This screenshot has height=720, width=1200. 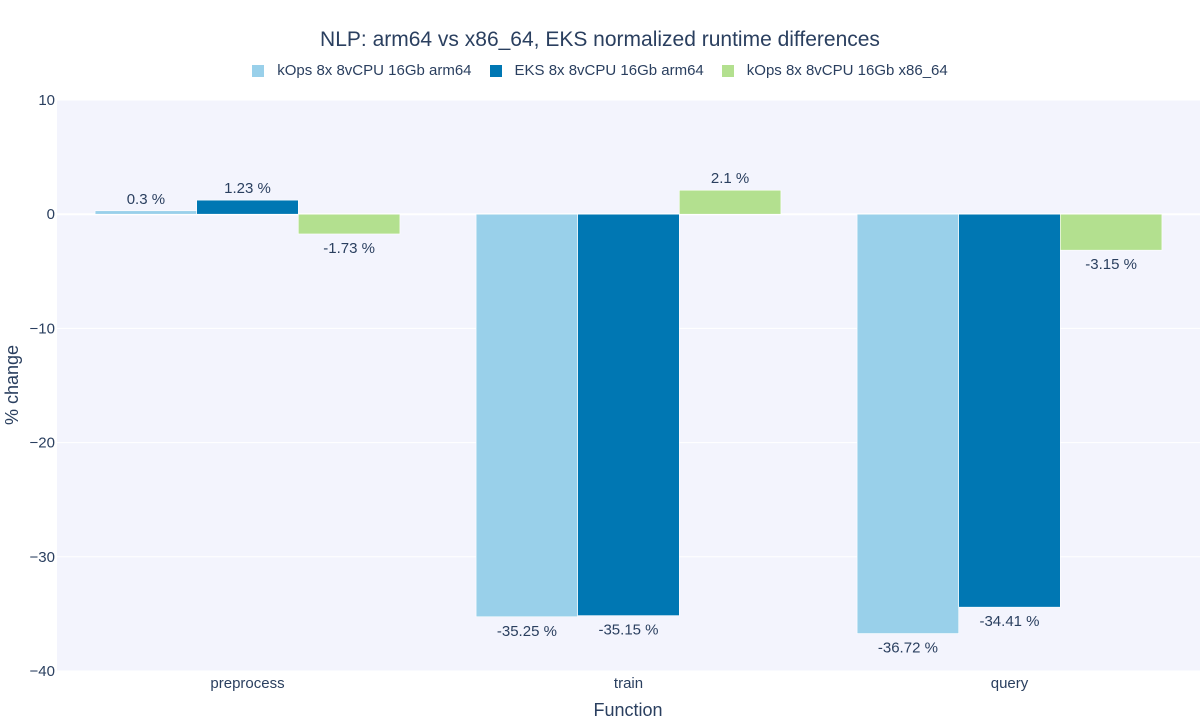 I want to click on y-tick-label: −40, so click(x=42, y=671).